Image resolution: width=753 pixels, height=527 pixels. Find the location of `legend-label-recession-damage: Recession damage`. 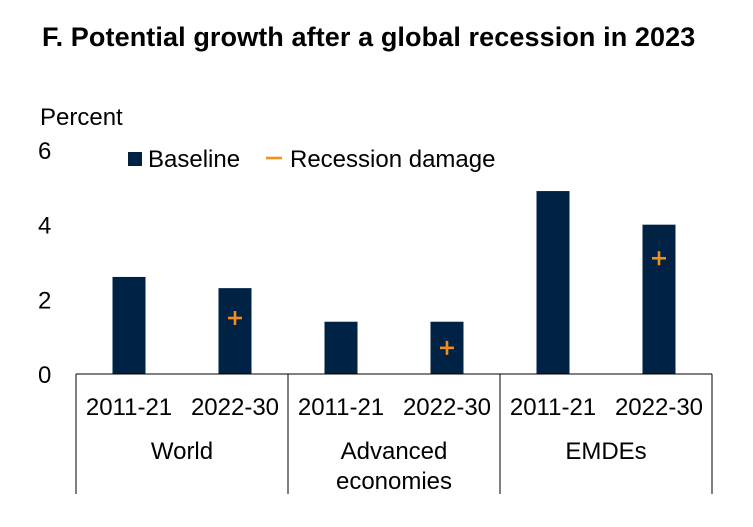

legend-label-recession-damage: Recession damage is located at coordinates (392, 159).